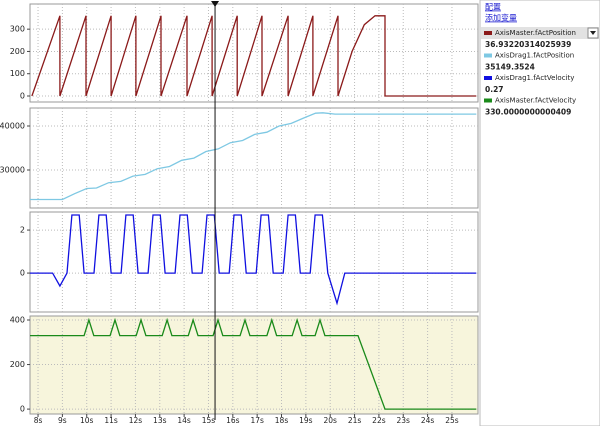 This screenshot has height=430, width=600. What do you see at coordinates (12, 125) in the screenshot?
I see `y-tick-label: 40000` at bounding box center [12, 125].